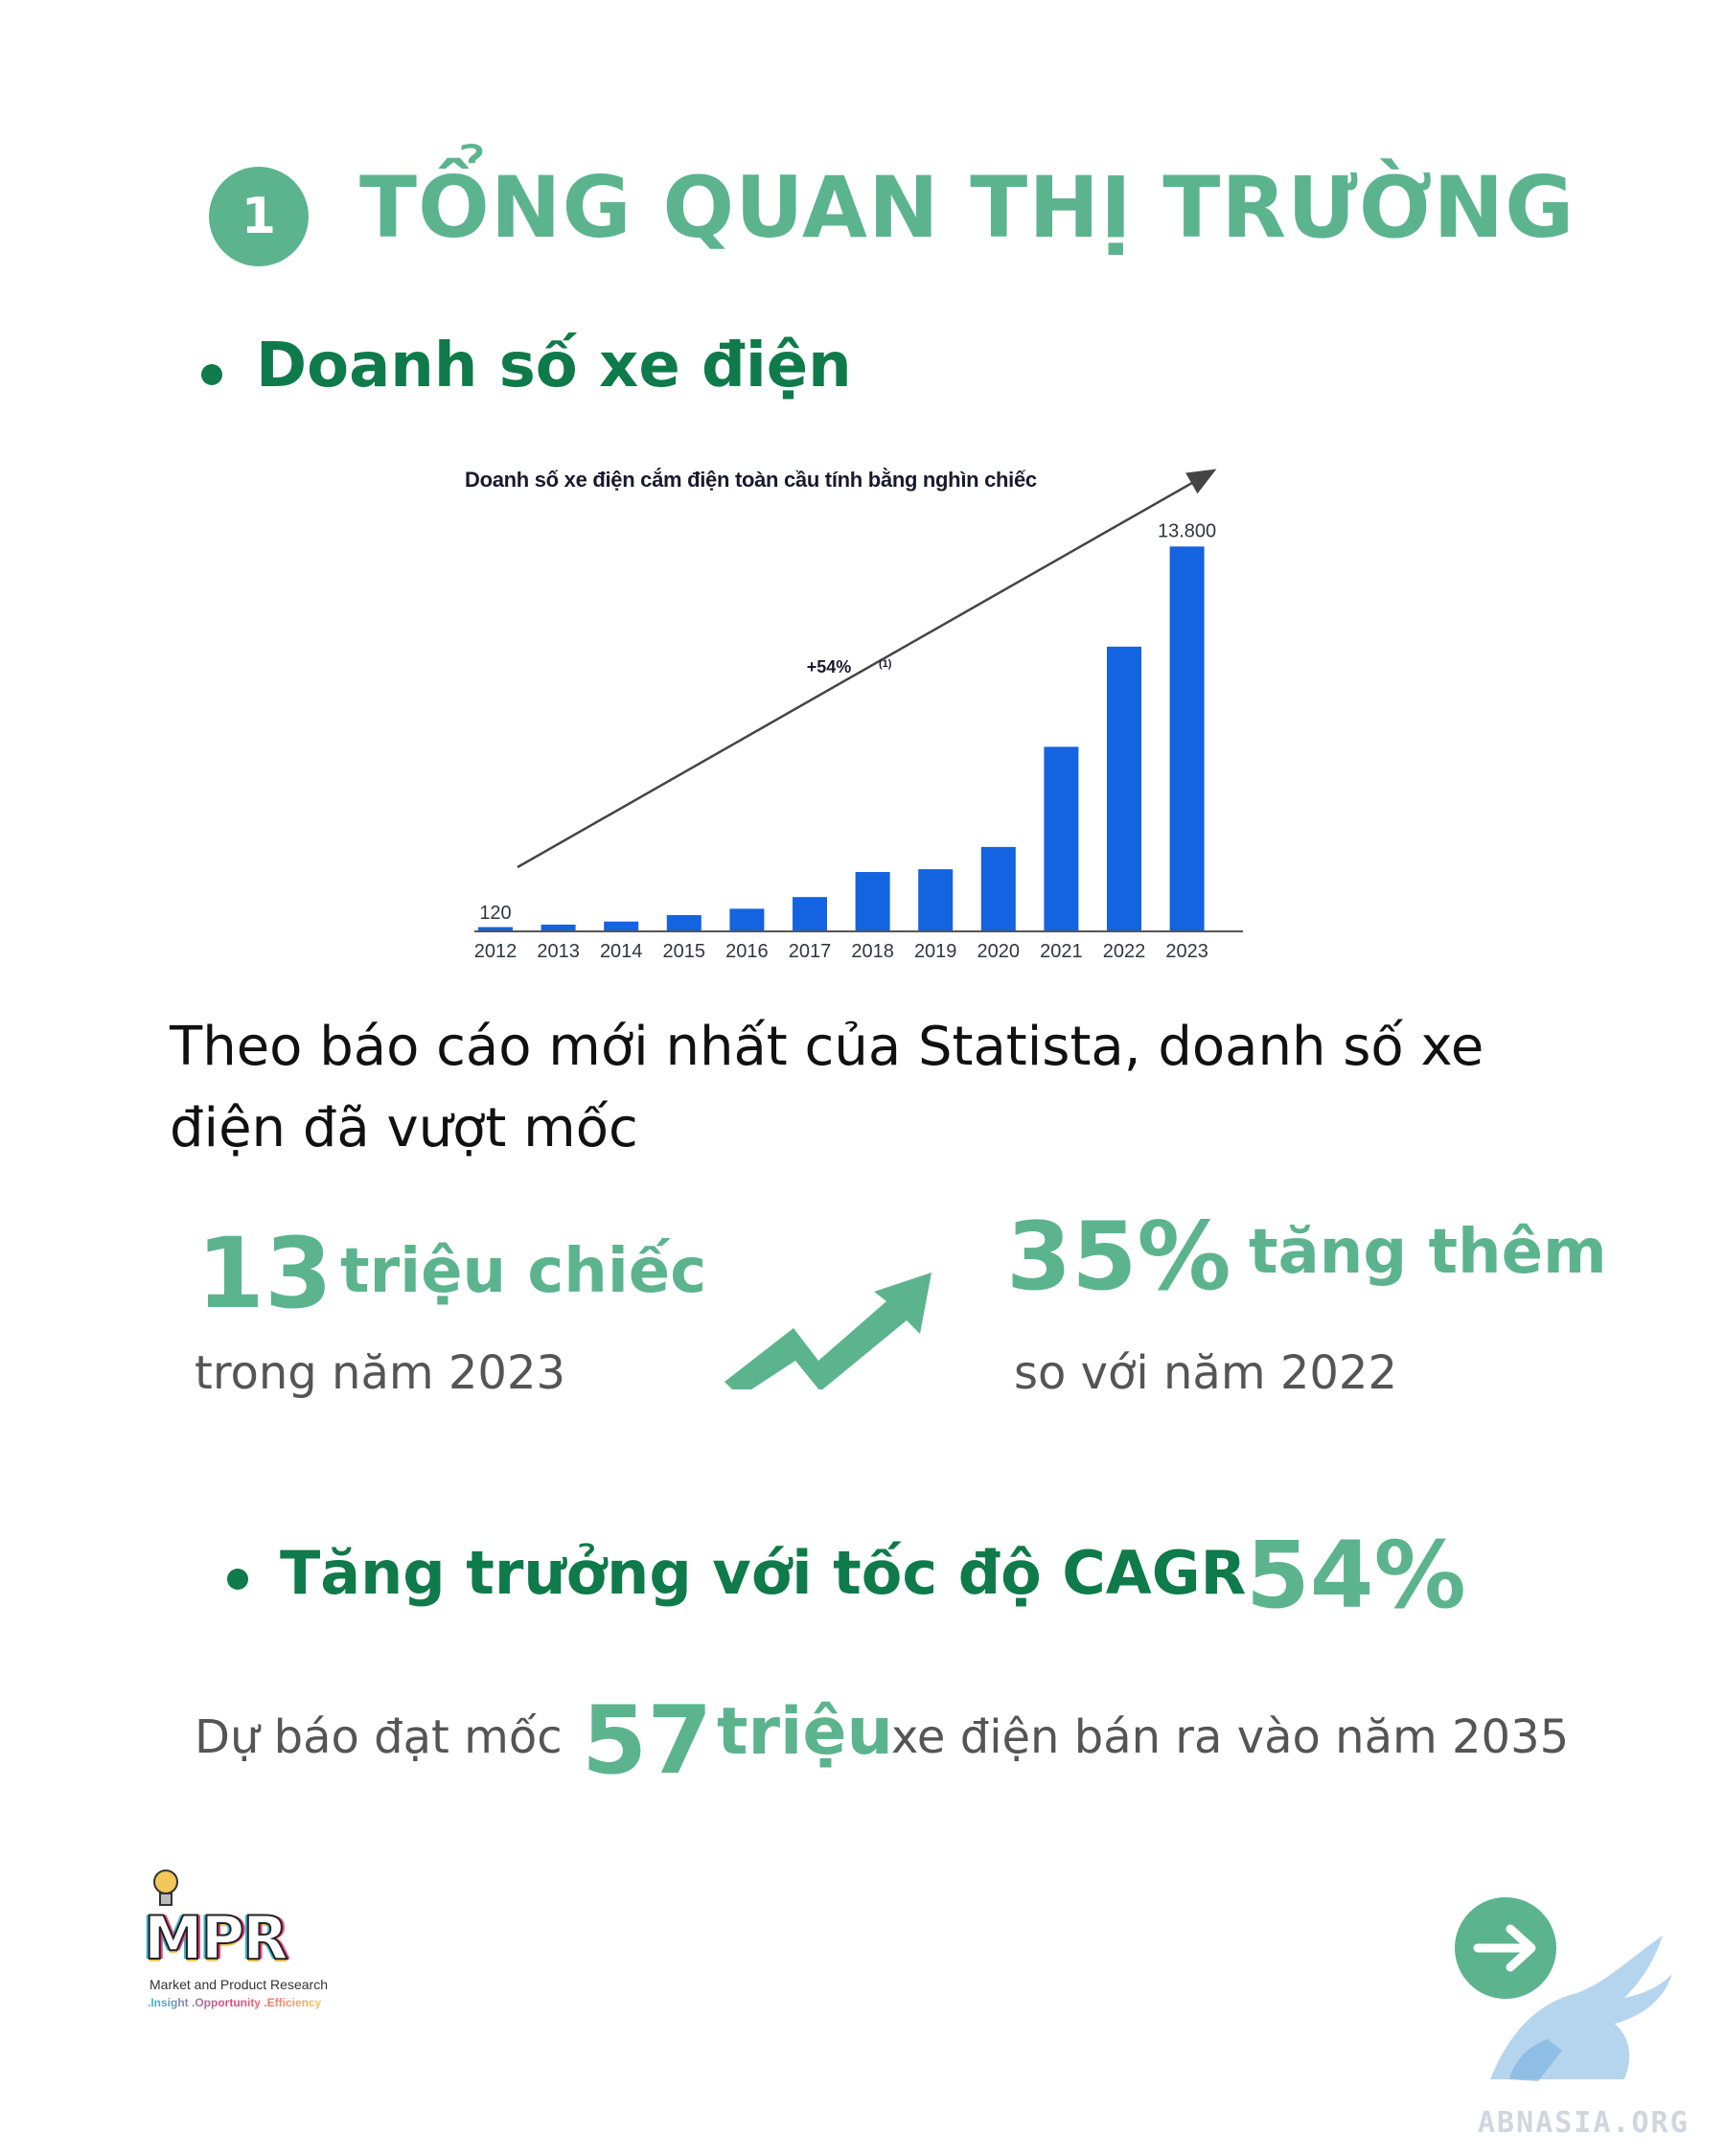 The image size is (1725, 2156). I want to click on section-heading-ev-sales: Doanh số xe điện, so click(554, 366).